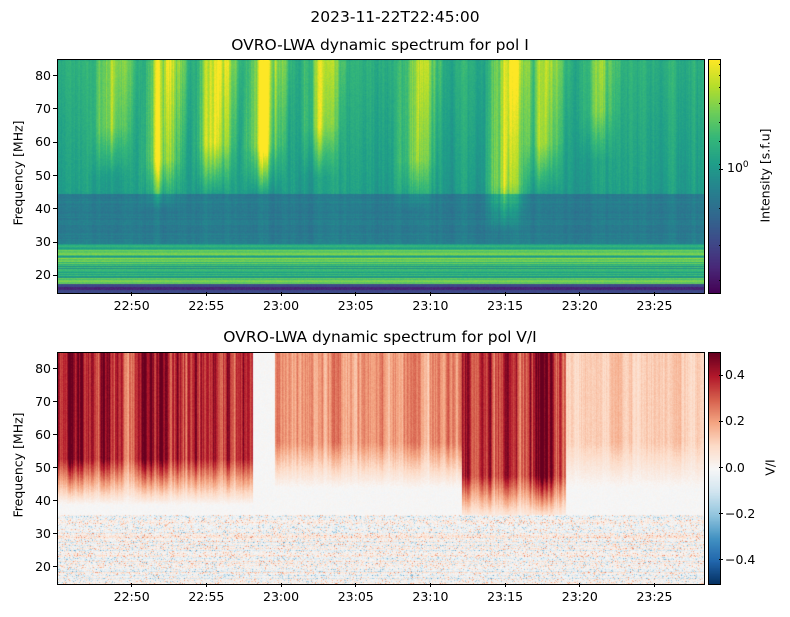  Describe the element at coordinates (738, 167) in the screenshot. I see `colorbar-tick-label: 100` at that location.